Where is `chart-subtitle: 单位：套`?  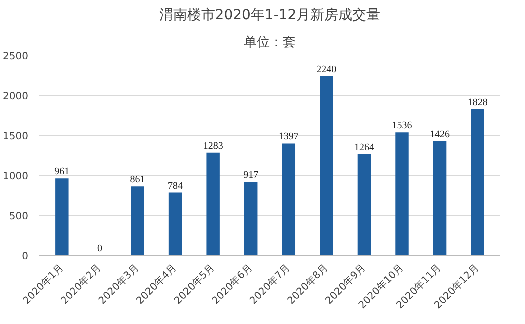 chart-subtitle: 单位：套 is located at coordinates (270, 43).